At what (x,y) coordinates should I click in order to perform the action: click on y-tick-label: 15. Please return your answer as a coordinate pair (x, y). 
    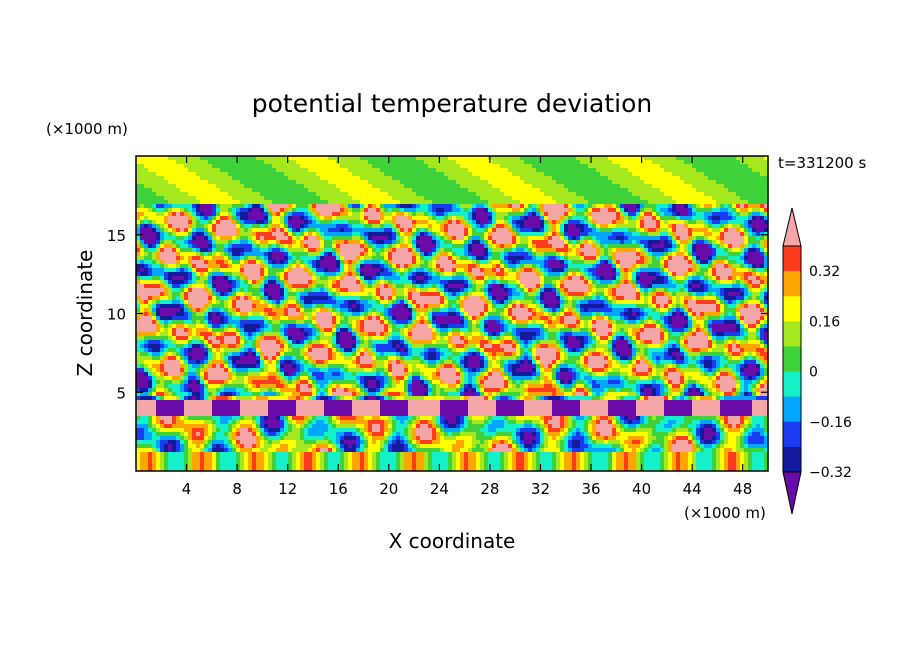
    Looking at the image, I should click on (116, 236).